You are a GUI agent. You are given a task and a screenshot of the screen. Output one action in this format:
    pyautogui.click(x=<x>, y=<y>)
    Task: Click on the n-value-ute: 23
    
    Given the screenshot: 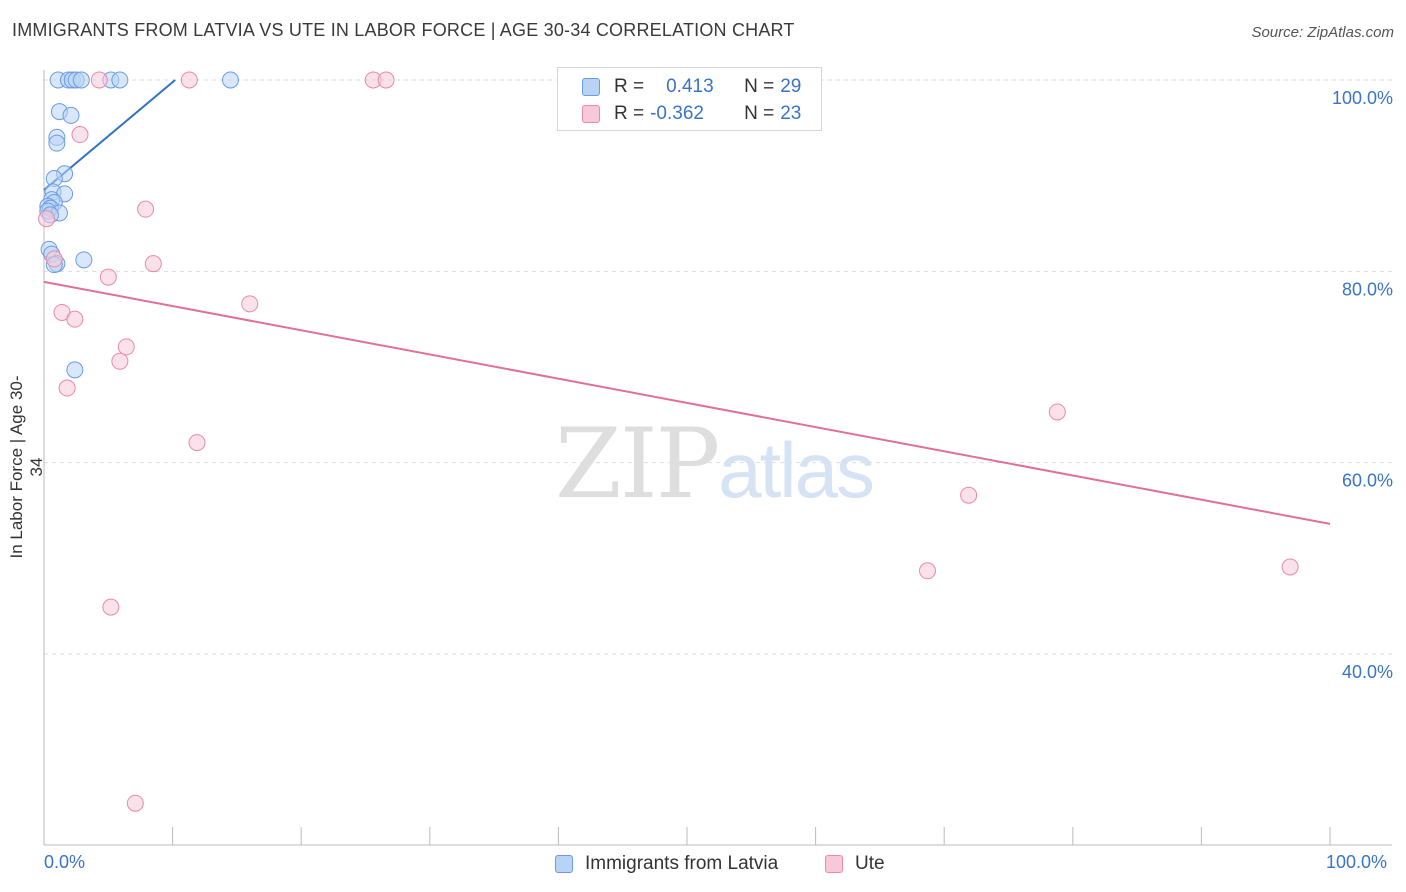 What is the action you would take?
    pyautogui.click(x=791, y=113)
    